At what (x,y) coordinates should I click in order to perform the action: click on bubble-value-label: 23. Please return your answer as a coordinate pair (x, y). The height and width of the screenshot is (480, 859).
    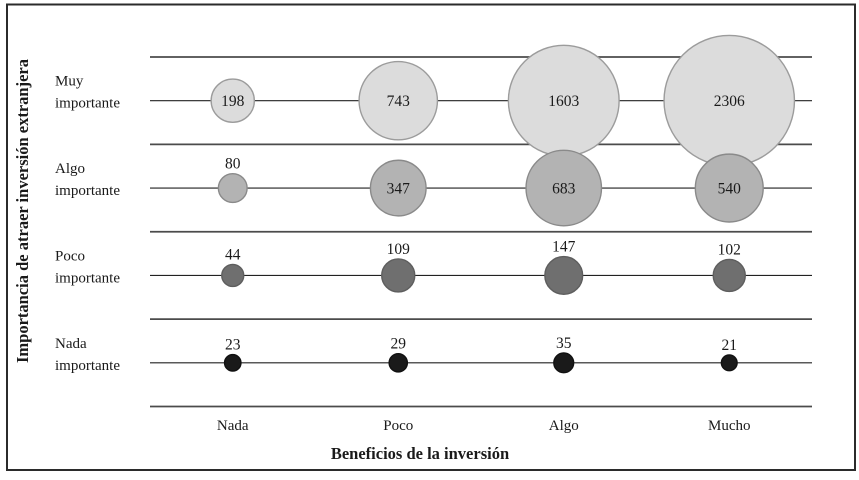
    Looking at the image, I should click on (233, 345).